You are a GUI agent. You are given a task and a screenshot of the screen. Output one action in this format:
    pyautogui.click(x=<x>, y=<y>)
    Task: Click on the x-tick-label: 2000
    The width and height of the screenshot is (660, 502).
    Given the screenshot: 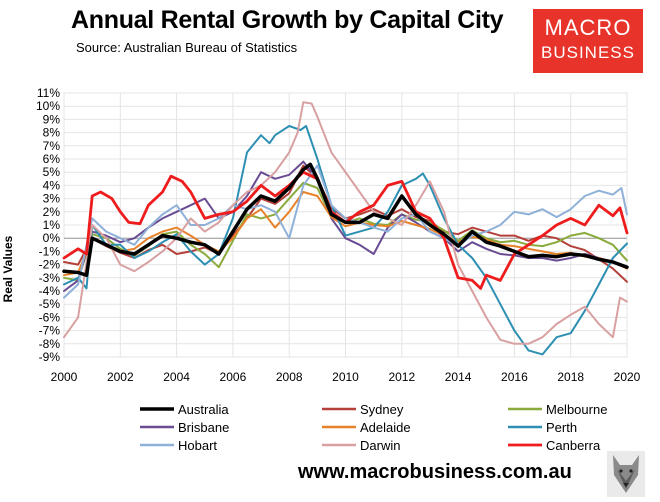 What is the action you would take?
    pyautogui.click(x=64, y=377)
    